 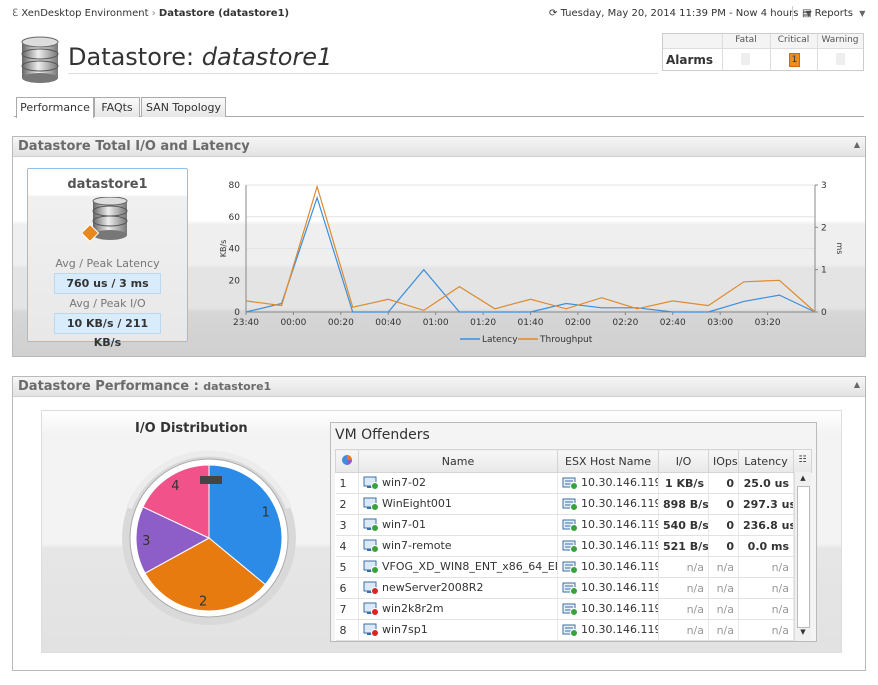 I want to click on card-title: datastore1, so click(x=107, y=184).